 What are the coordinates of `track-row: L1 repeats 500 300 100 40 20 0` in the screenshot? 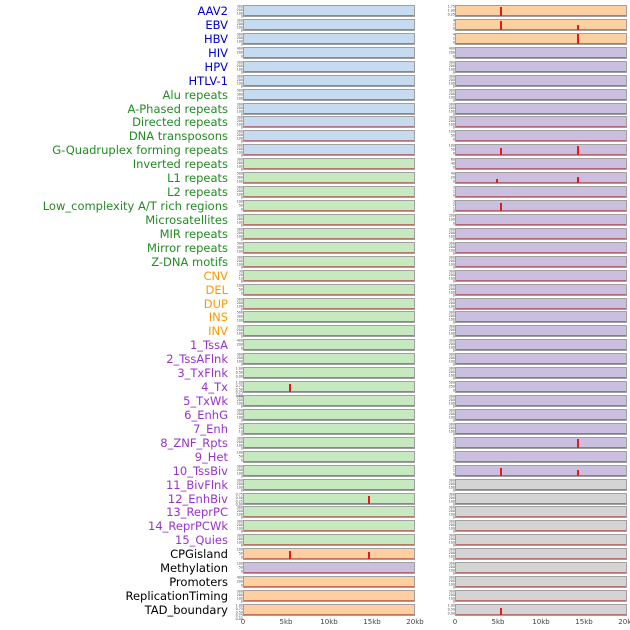 It's located at (315, 178).